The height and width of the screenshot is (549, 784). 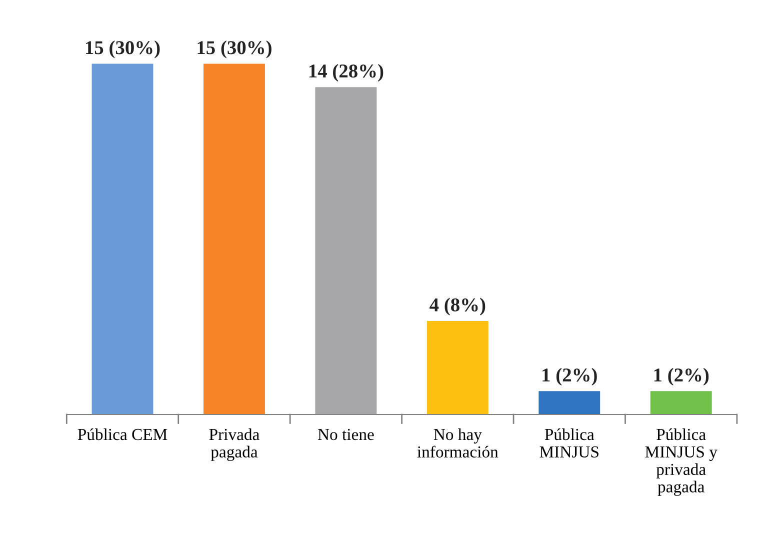 What do you see at coordinates (569, 443) in the screenshot?
I see `x-tick-label: Pública MINJUS` at bounding box center [569, 443].